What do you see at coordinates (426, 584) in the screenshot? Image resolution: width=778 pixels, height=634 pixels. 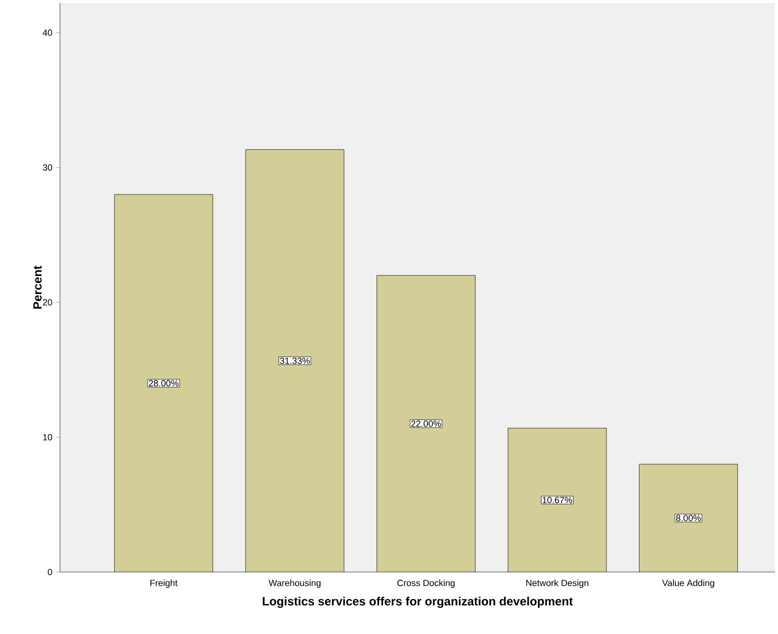 I see `x-tick-label: Cross Docking` at bounding box center [426, 584].